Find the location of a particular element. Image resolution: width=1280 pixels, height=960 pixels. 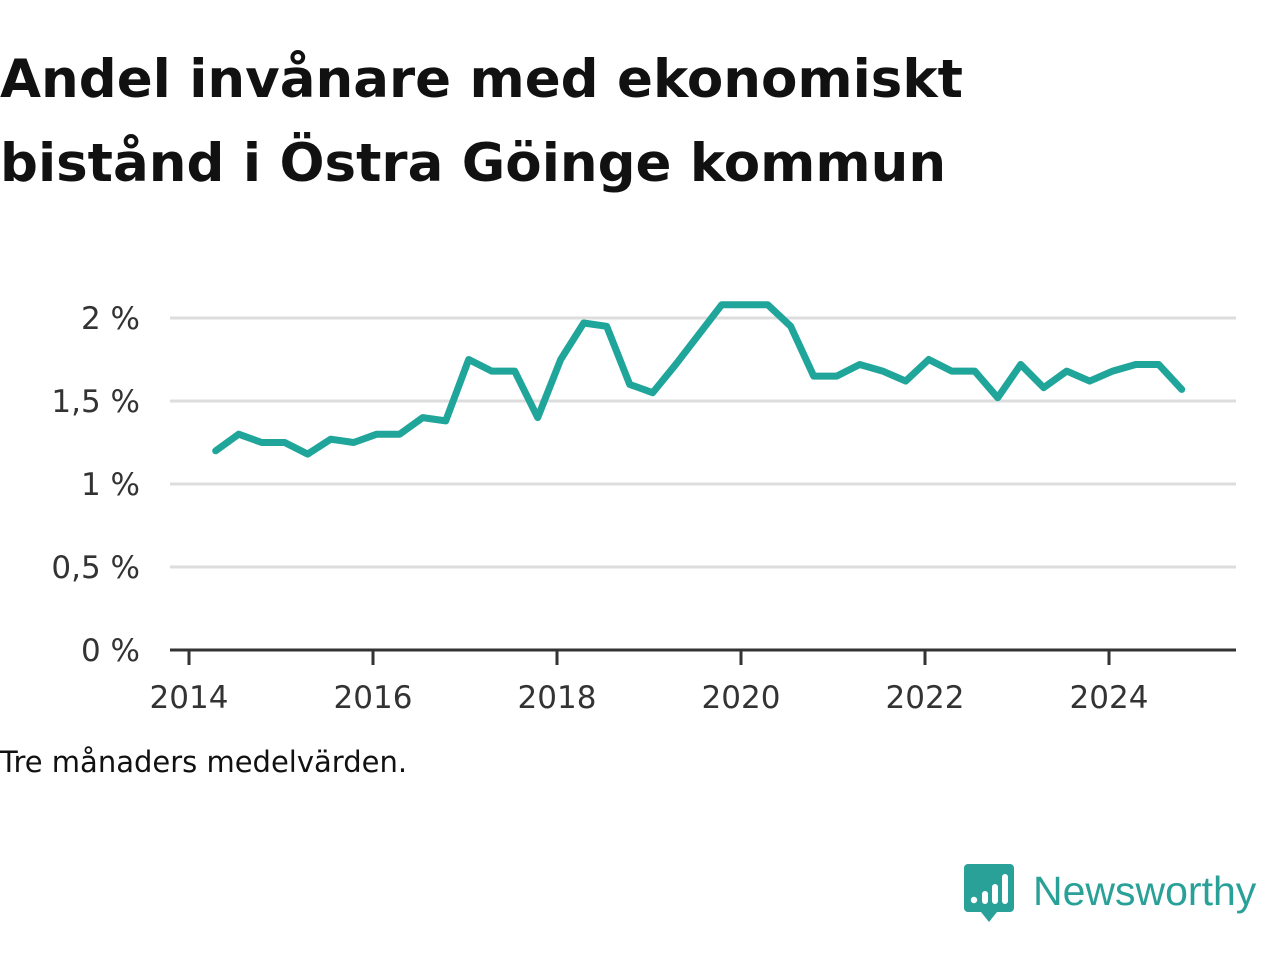

y-tick-label: 0,5 % is located at coordinates (95, 568).